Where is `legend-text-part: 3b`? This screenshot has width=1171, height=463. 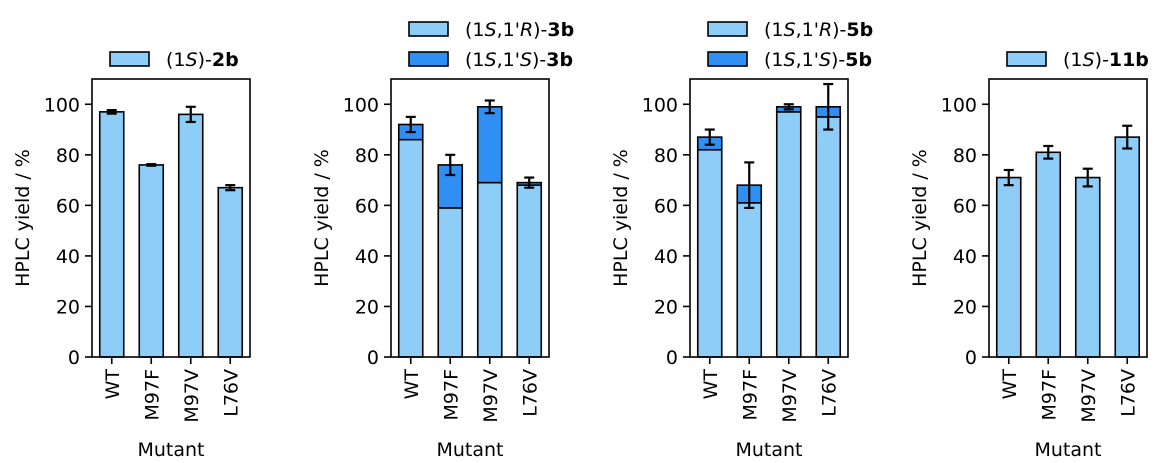 legend-text-part: 3b is located at coordinates (560, 30).